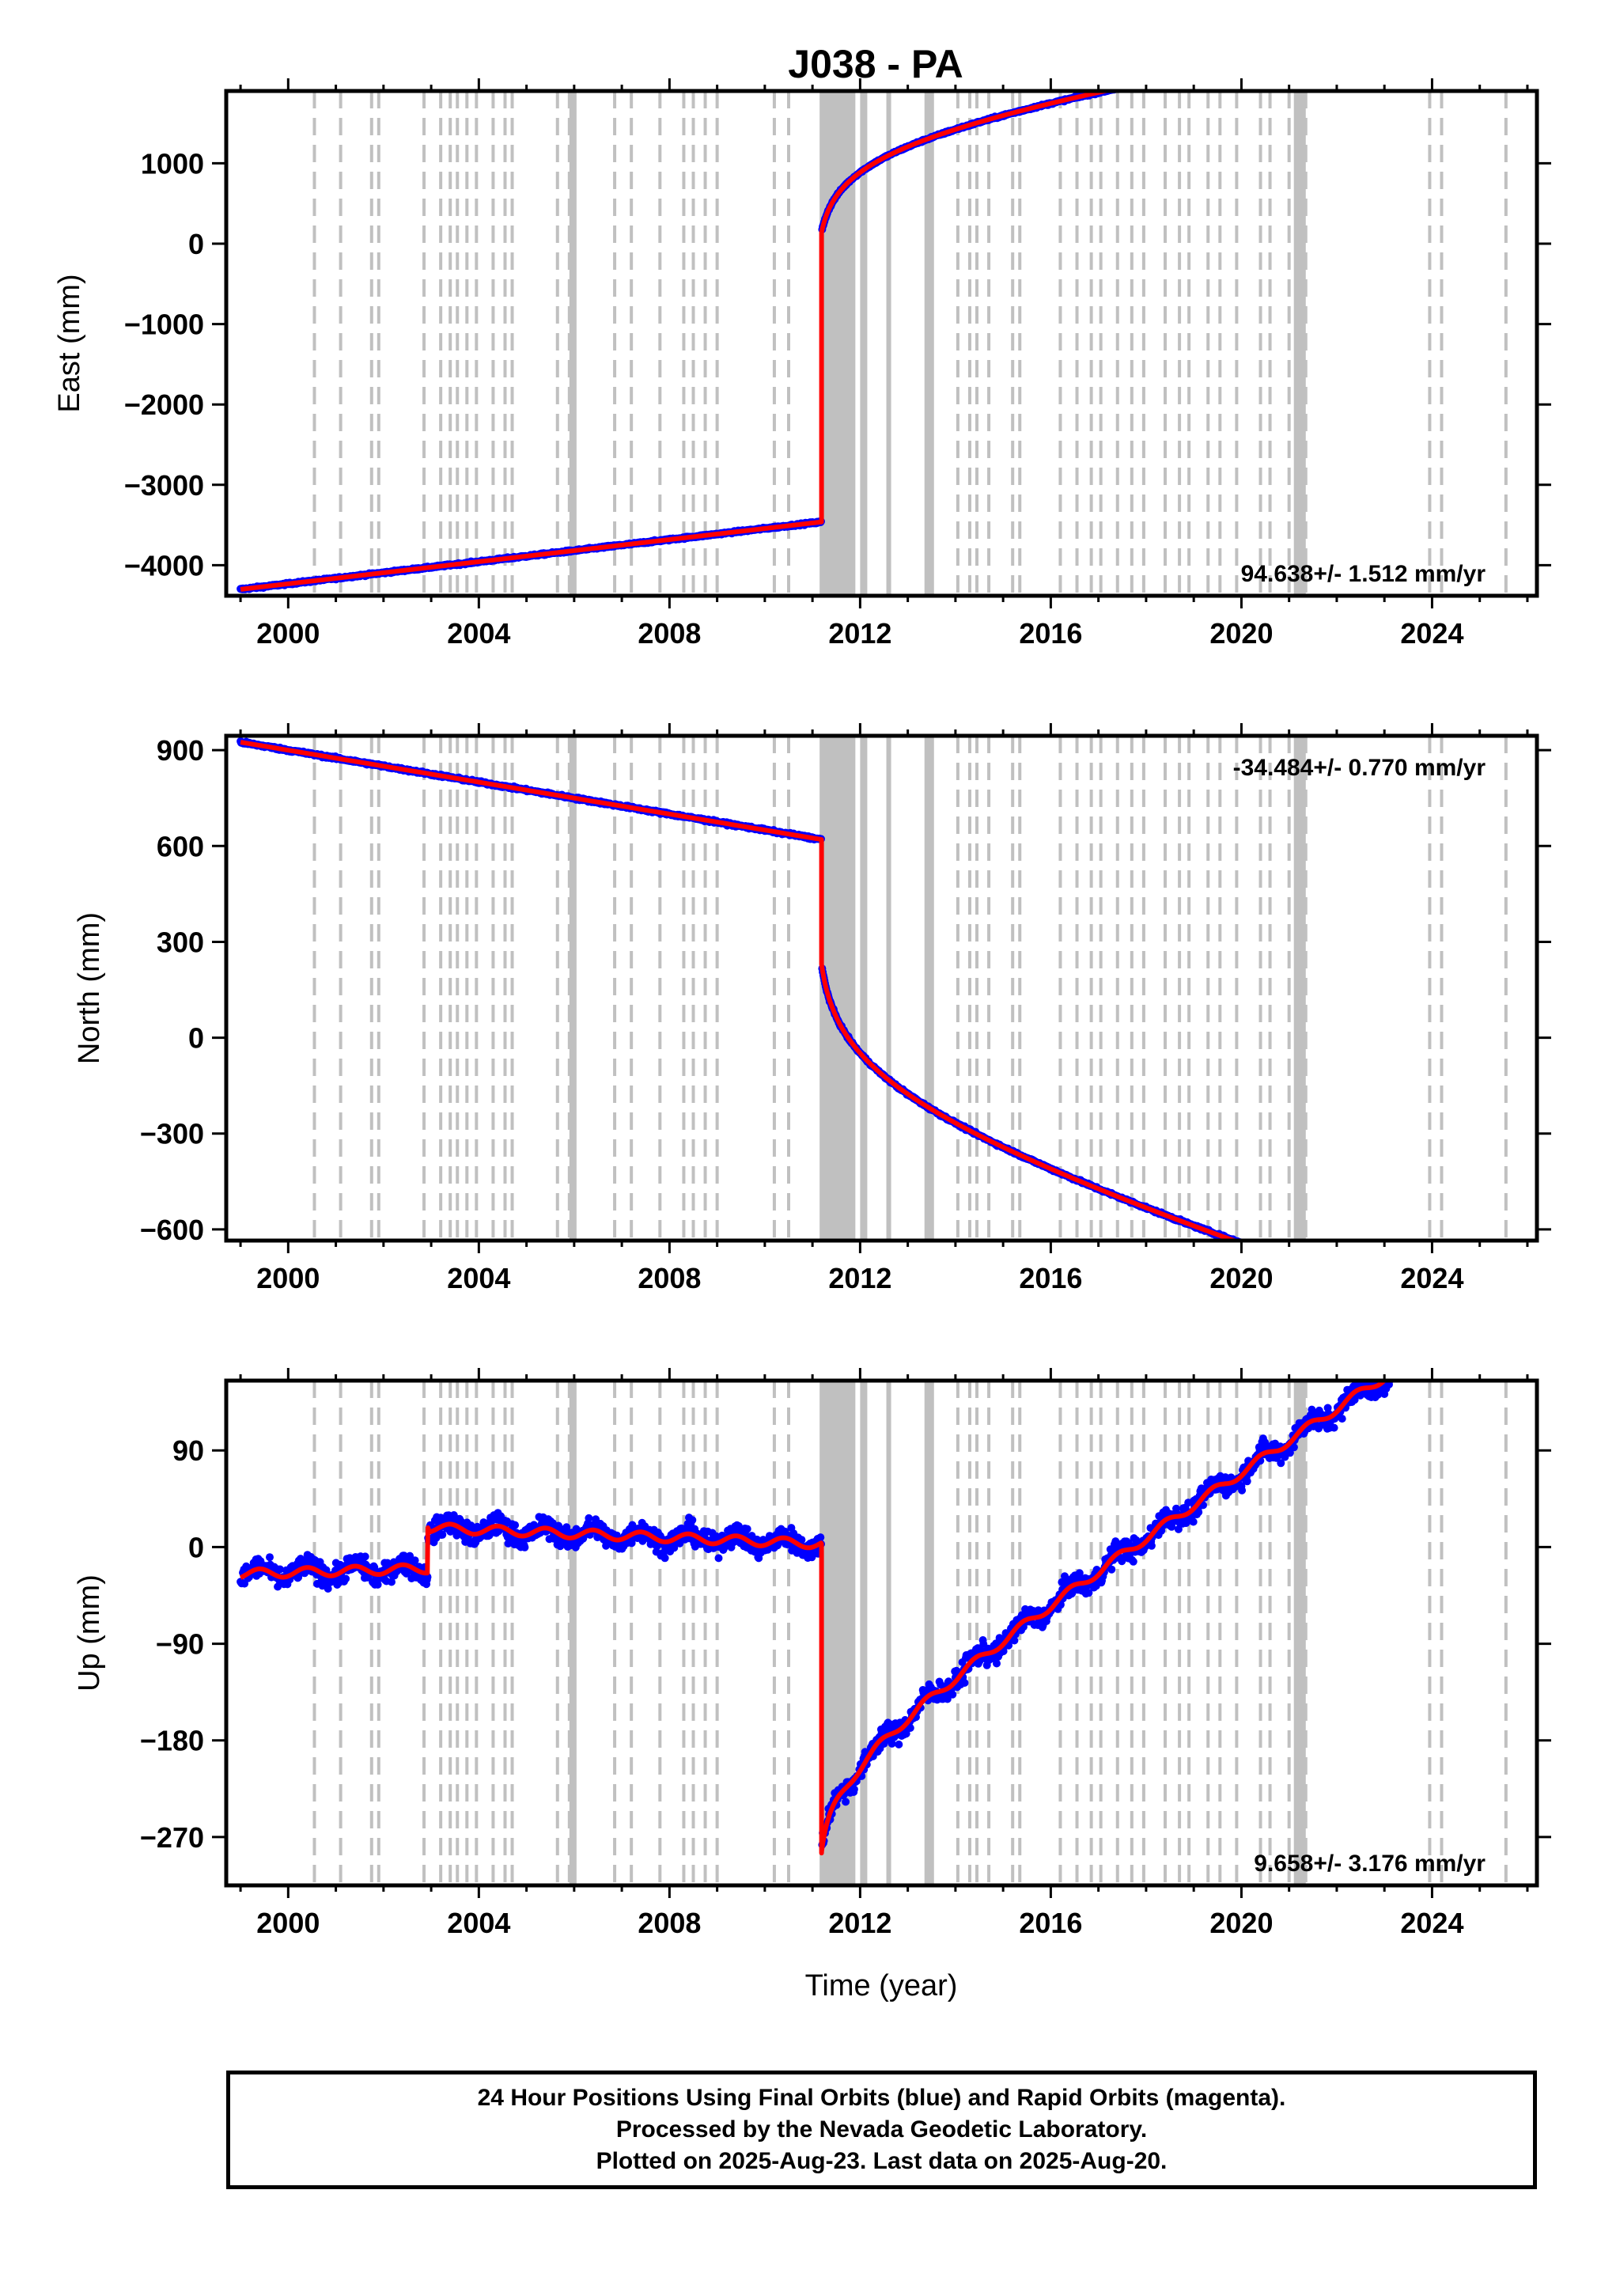 The width and height of the screenshot is (1601, 2296). Describe the element at coordinates (173, 163) in the screenshot. I see `y-tick-label: 1000` at that location.